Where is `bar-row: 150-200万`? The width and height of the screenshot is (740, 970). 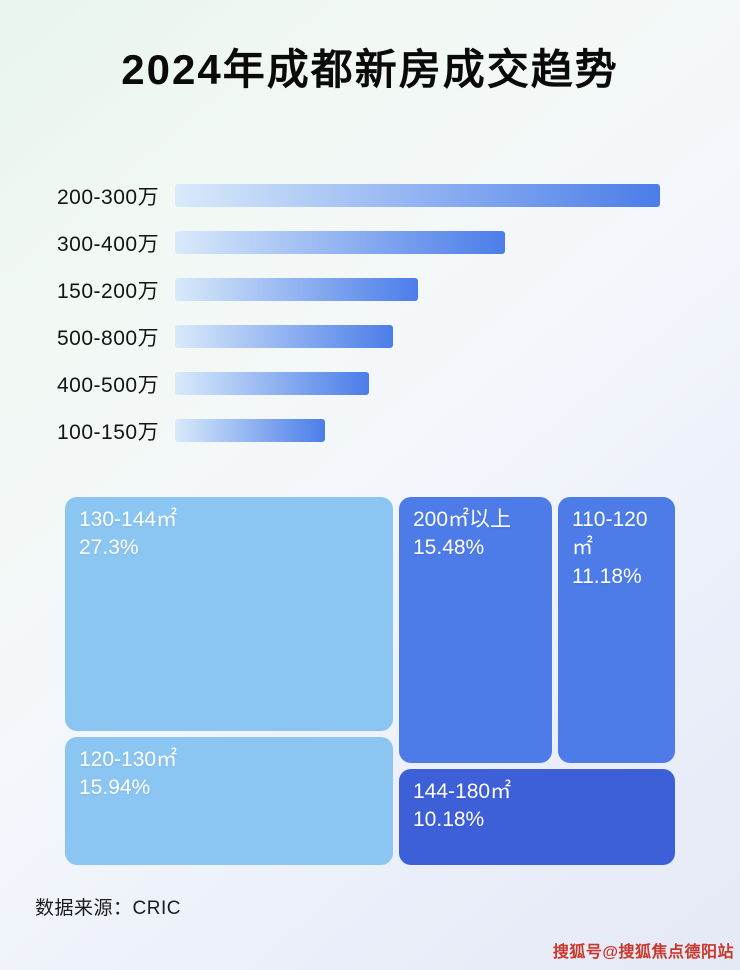
bar-row: 150-200万 is located at coordinates (382, 290).